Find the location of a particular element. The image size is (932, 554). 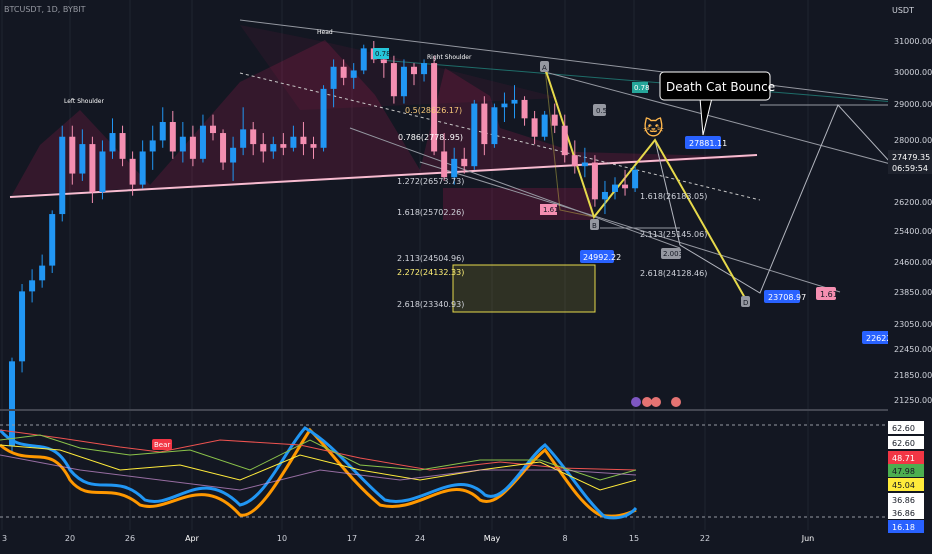

price-tick: 23050.00 is located at coordinates (913, 324).